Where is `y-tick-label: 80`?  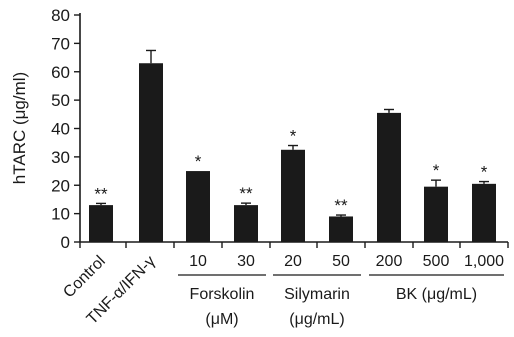
y-tick-label: 80 is located at coordinates (60, 15).